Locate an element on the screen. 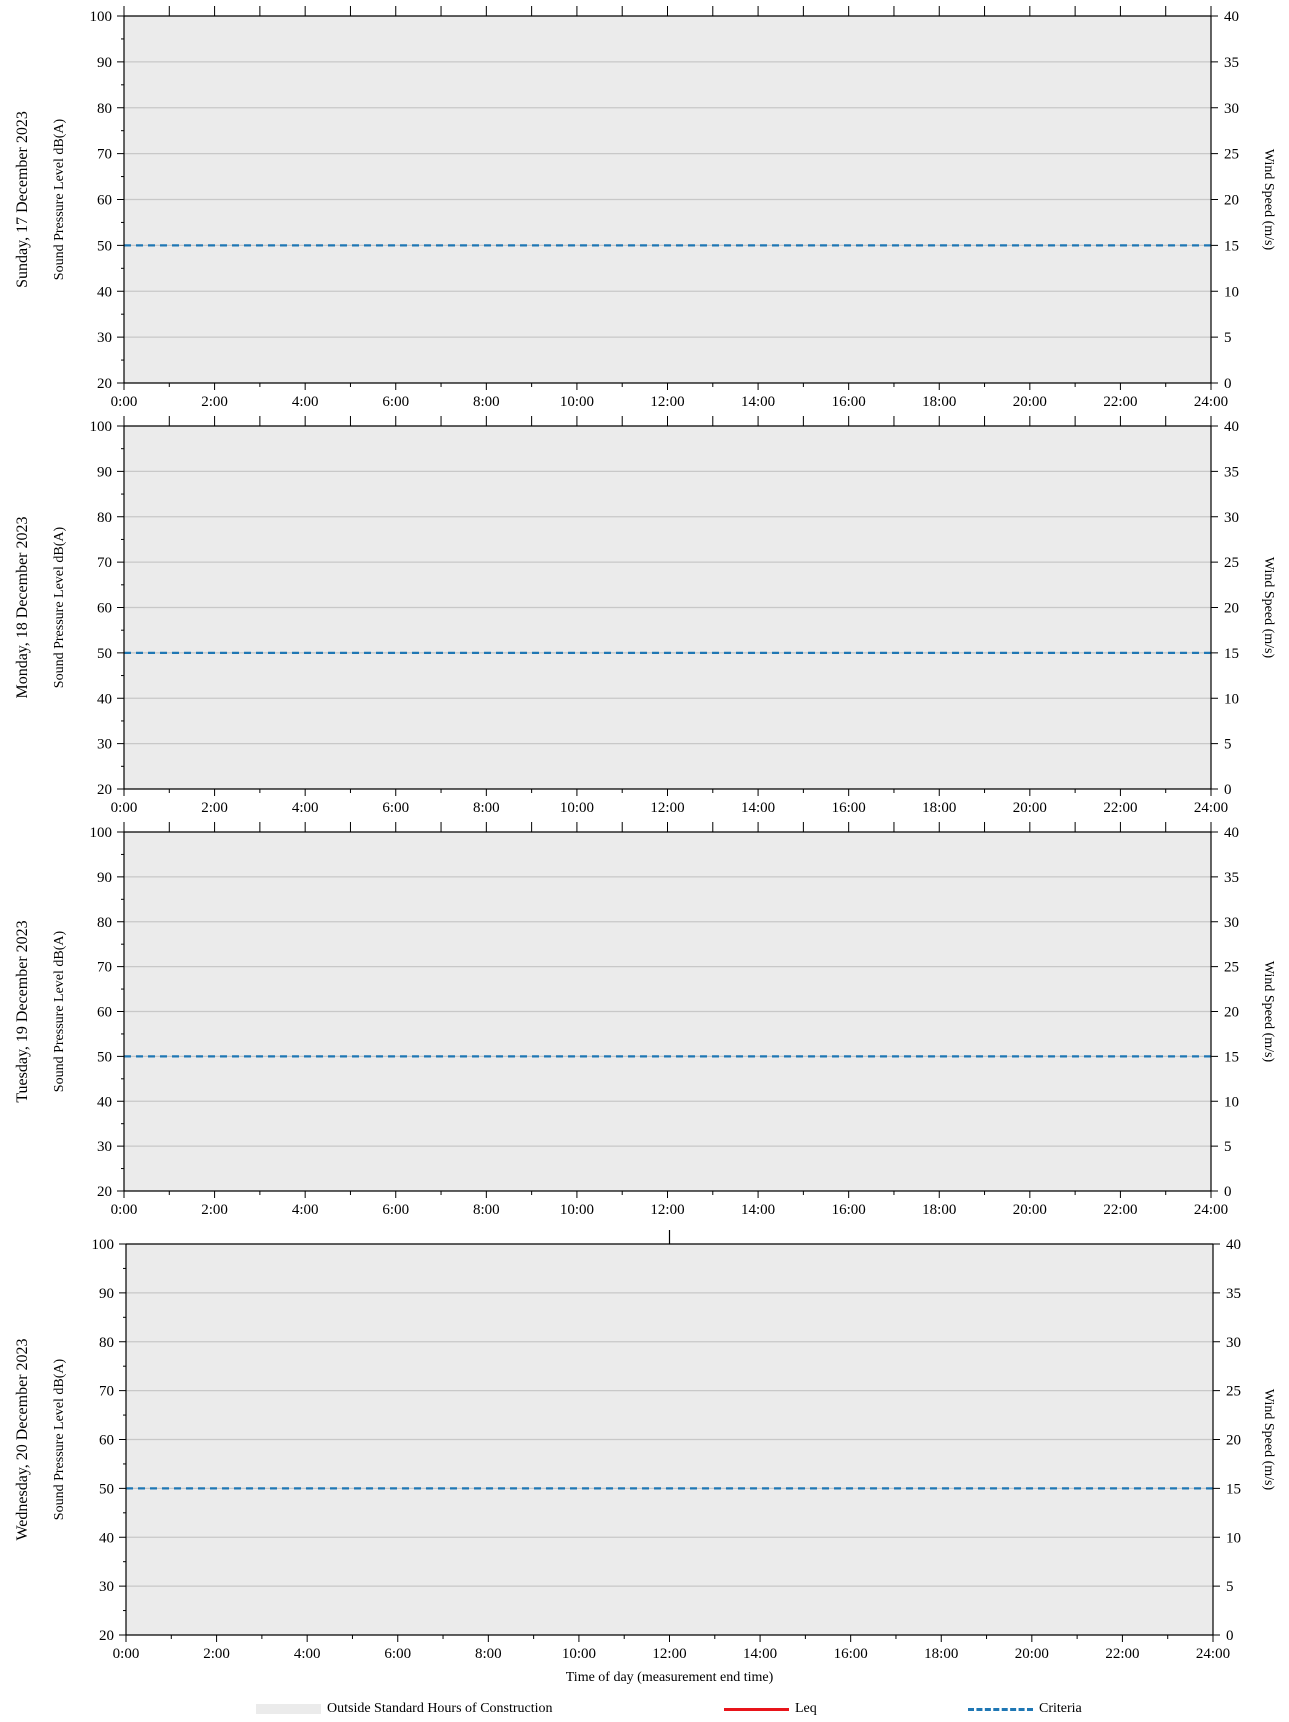  y2-tick-label: 5 is located at coordinates (1228, 1147).